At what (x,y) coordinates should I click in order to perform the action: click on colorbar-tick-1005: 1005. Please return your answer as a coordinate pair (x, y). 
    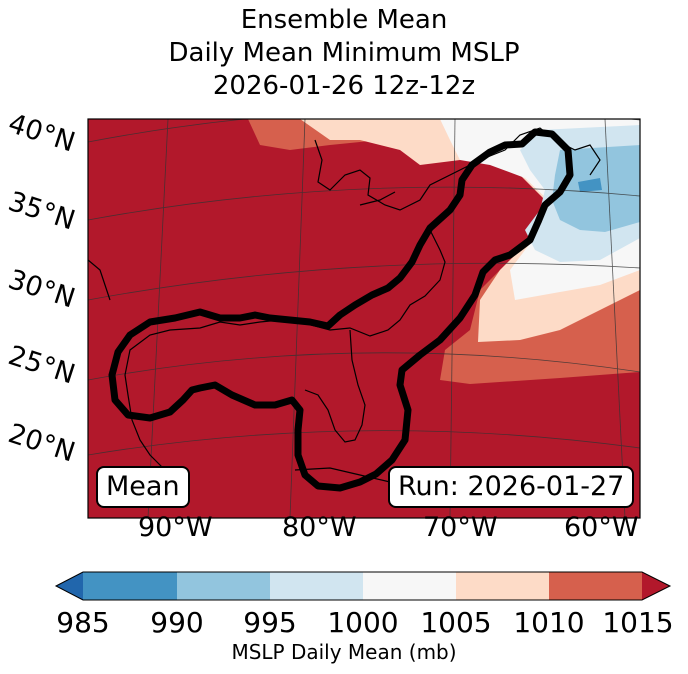
    Looking at the image, I should click on (456, 622).